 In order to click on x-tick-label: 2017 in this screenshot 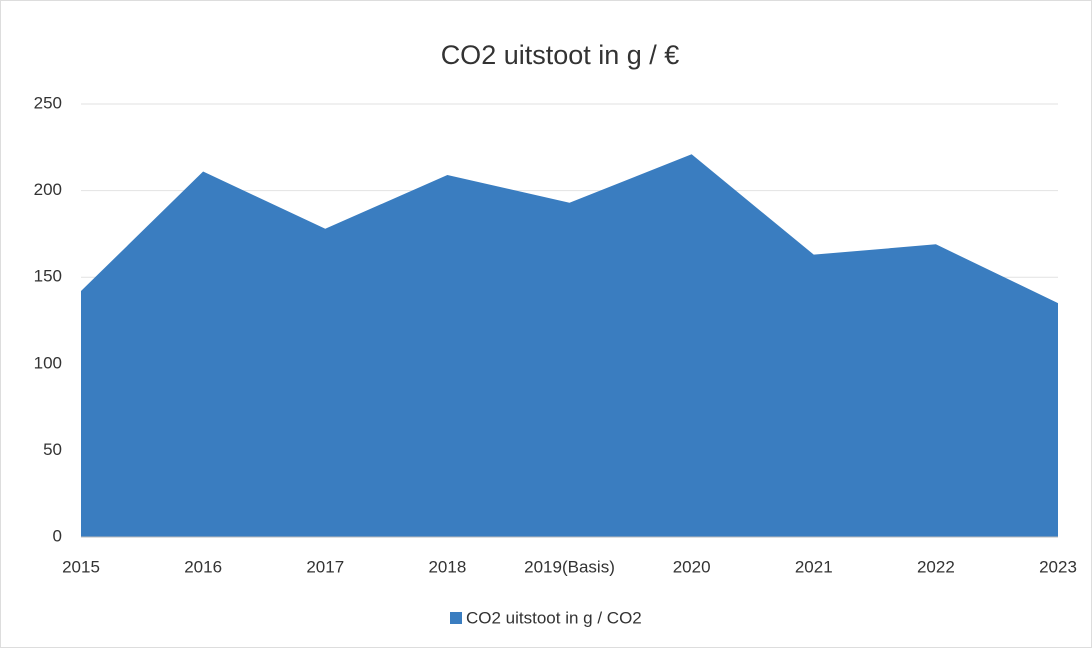, I will do `click(325, 566)`.